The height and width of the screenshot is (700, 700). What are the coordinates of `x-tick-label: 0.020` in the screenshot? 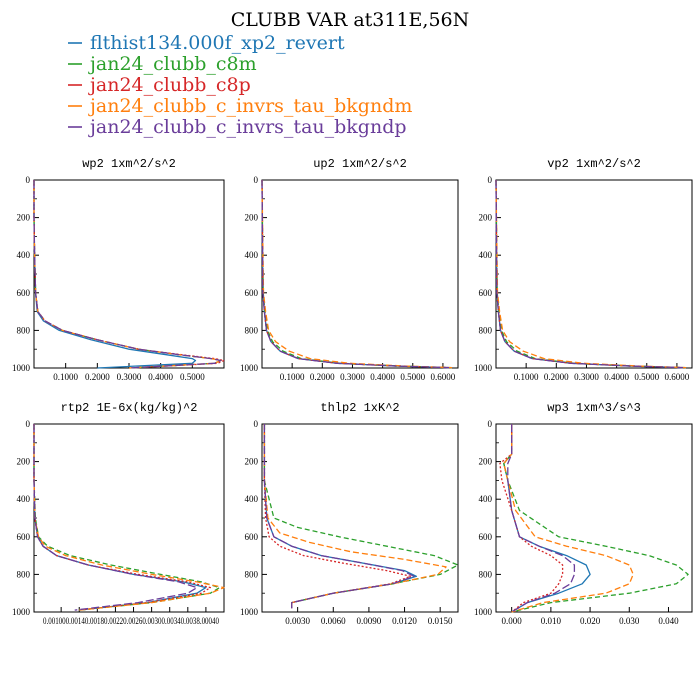 It's located at (590, 621).